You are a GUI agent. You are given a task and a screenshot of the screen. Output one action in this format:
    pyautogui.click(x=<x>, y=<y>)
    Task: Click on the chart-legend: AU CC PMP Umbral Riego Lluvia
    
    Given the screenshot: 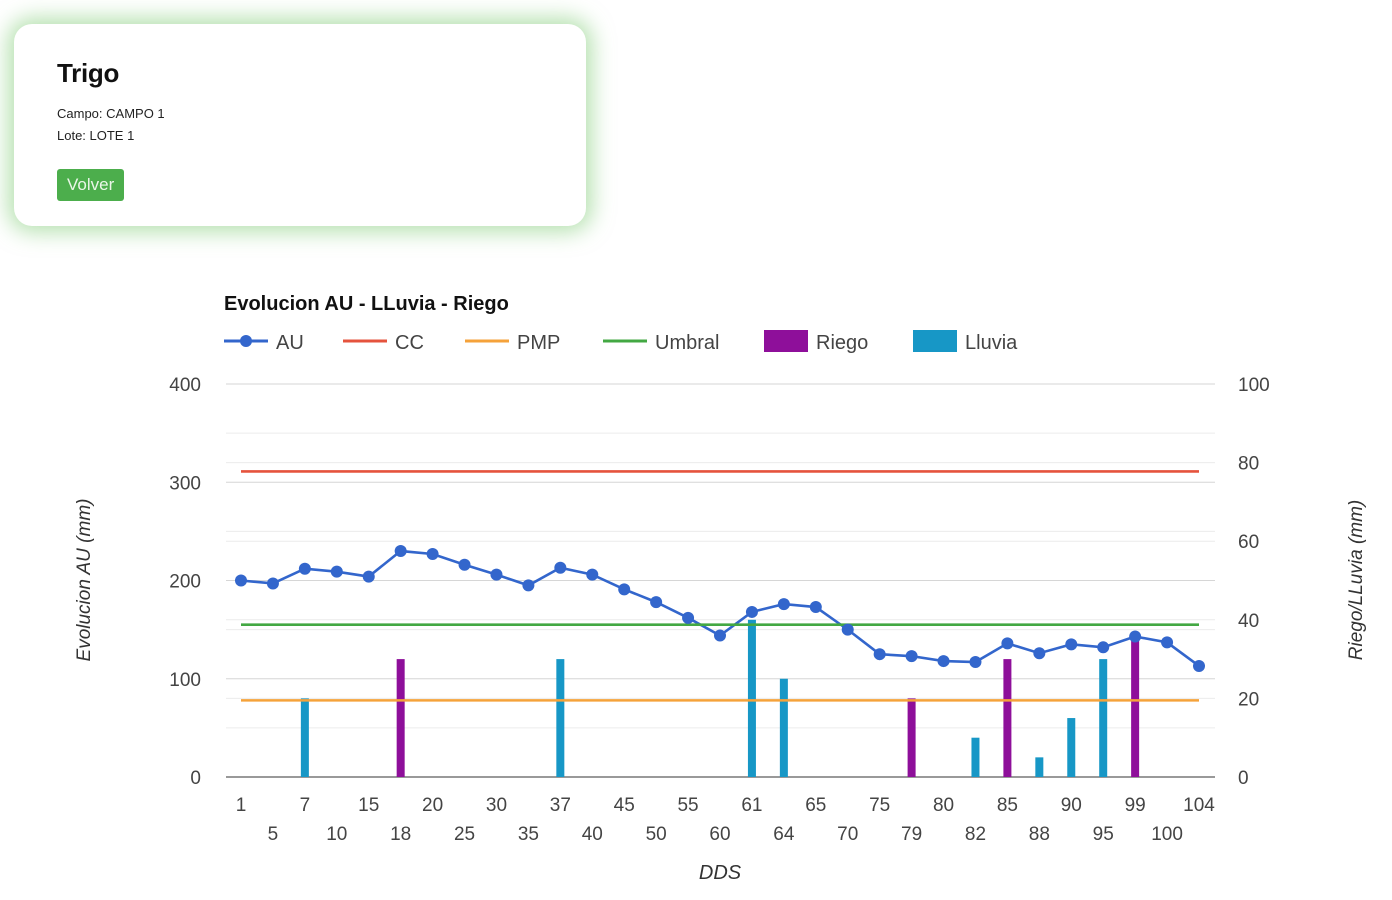 What is the action you would take?
    pyautogui.click(x=621, y=342)
    